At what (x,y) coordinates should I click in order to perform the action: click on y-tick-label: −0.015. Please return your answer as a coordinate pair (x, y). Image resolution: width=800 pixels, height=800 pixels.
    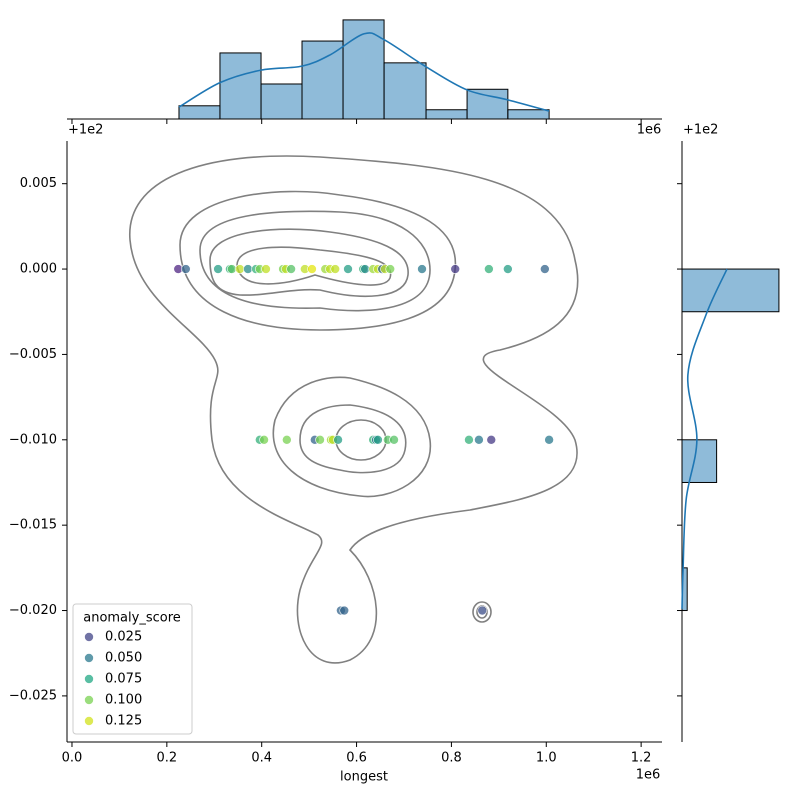
    Looking at the image, I should click on (33, 525).